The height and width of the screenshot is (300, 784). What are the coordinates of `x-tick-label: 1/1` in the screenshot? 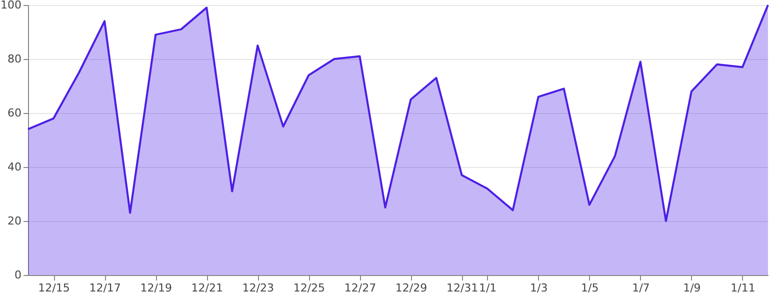 It's located at (487, 288).